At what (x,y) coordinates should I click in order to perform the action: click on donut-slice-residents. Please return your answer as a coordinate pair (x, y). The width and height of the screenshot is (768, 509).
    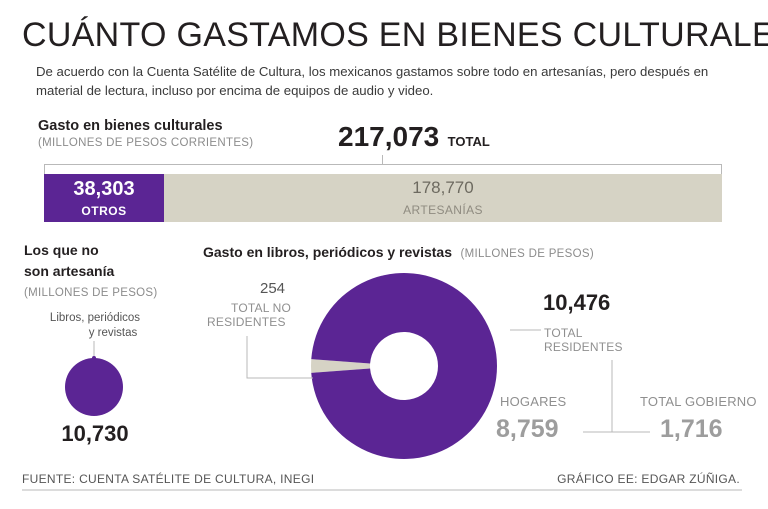
    Looking at the image, I should click on (404, 366).